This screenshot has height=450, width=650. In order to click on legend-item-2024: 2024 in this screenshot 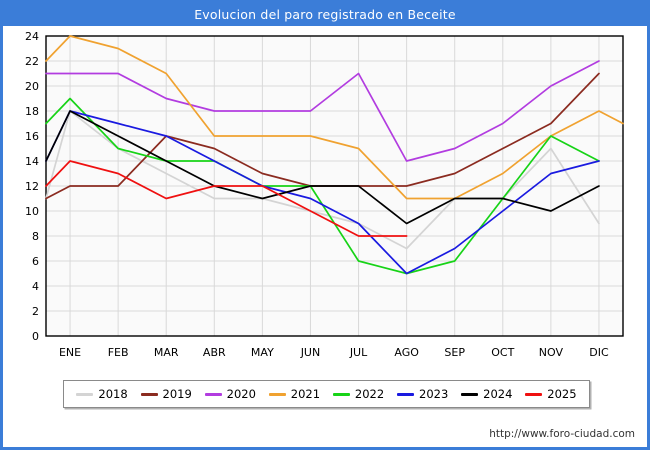, I will do `click(486, 394)`.